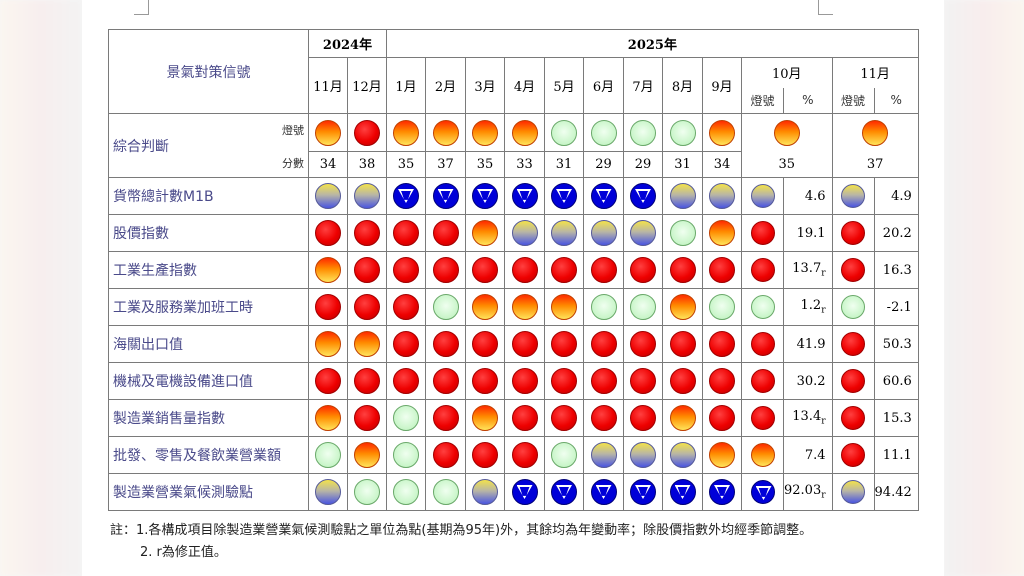 This screenshot has width=1024, height=576. Describe the element at coordinates (328, 85) in the screenshot. I see `month-header: 11月` at that location.